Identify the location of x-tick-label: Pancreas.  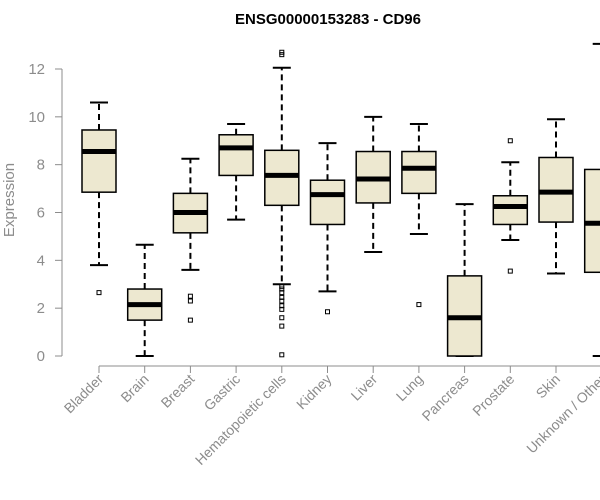
(445, 397).